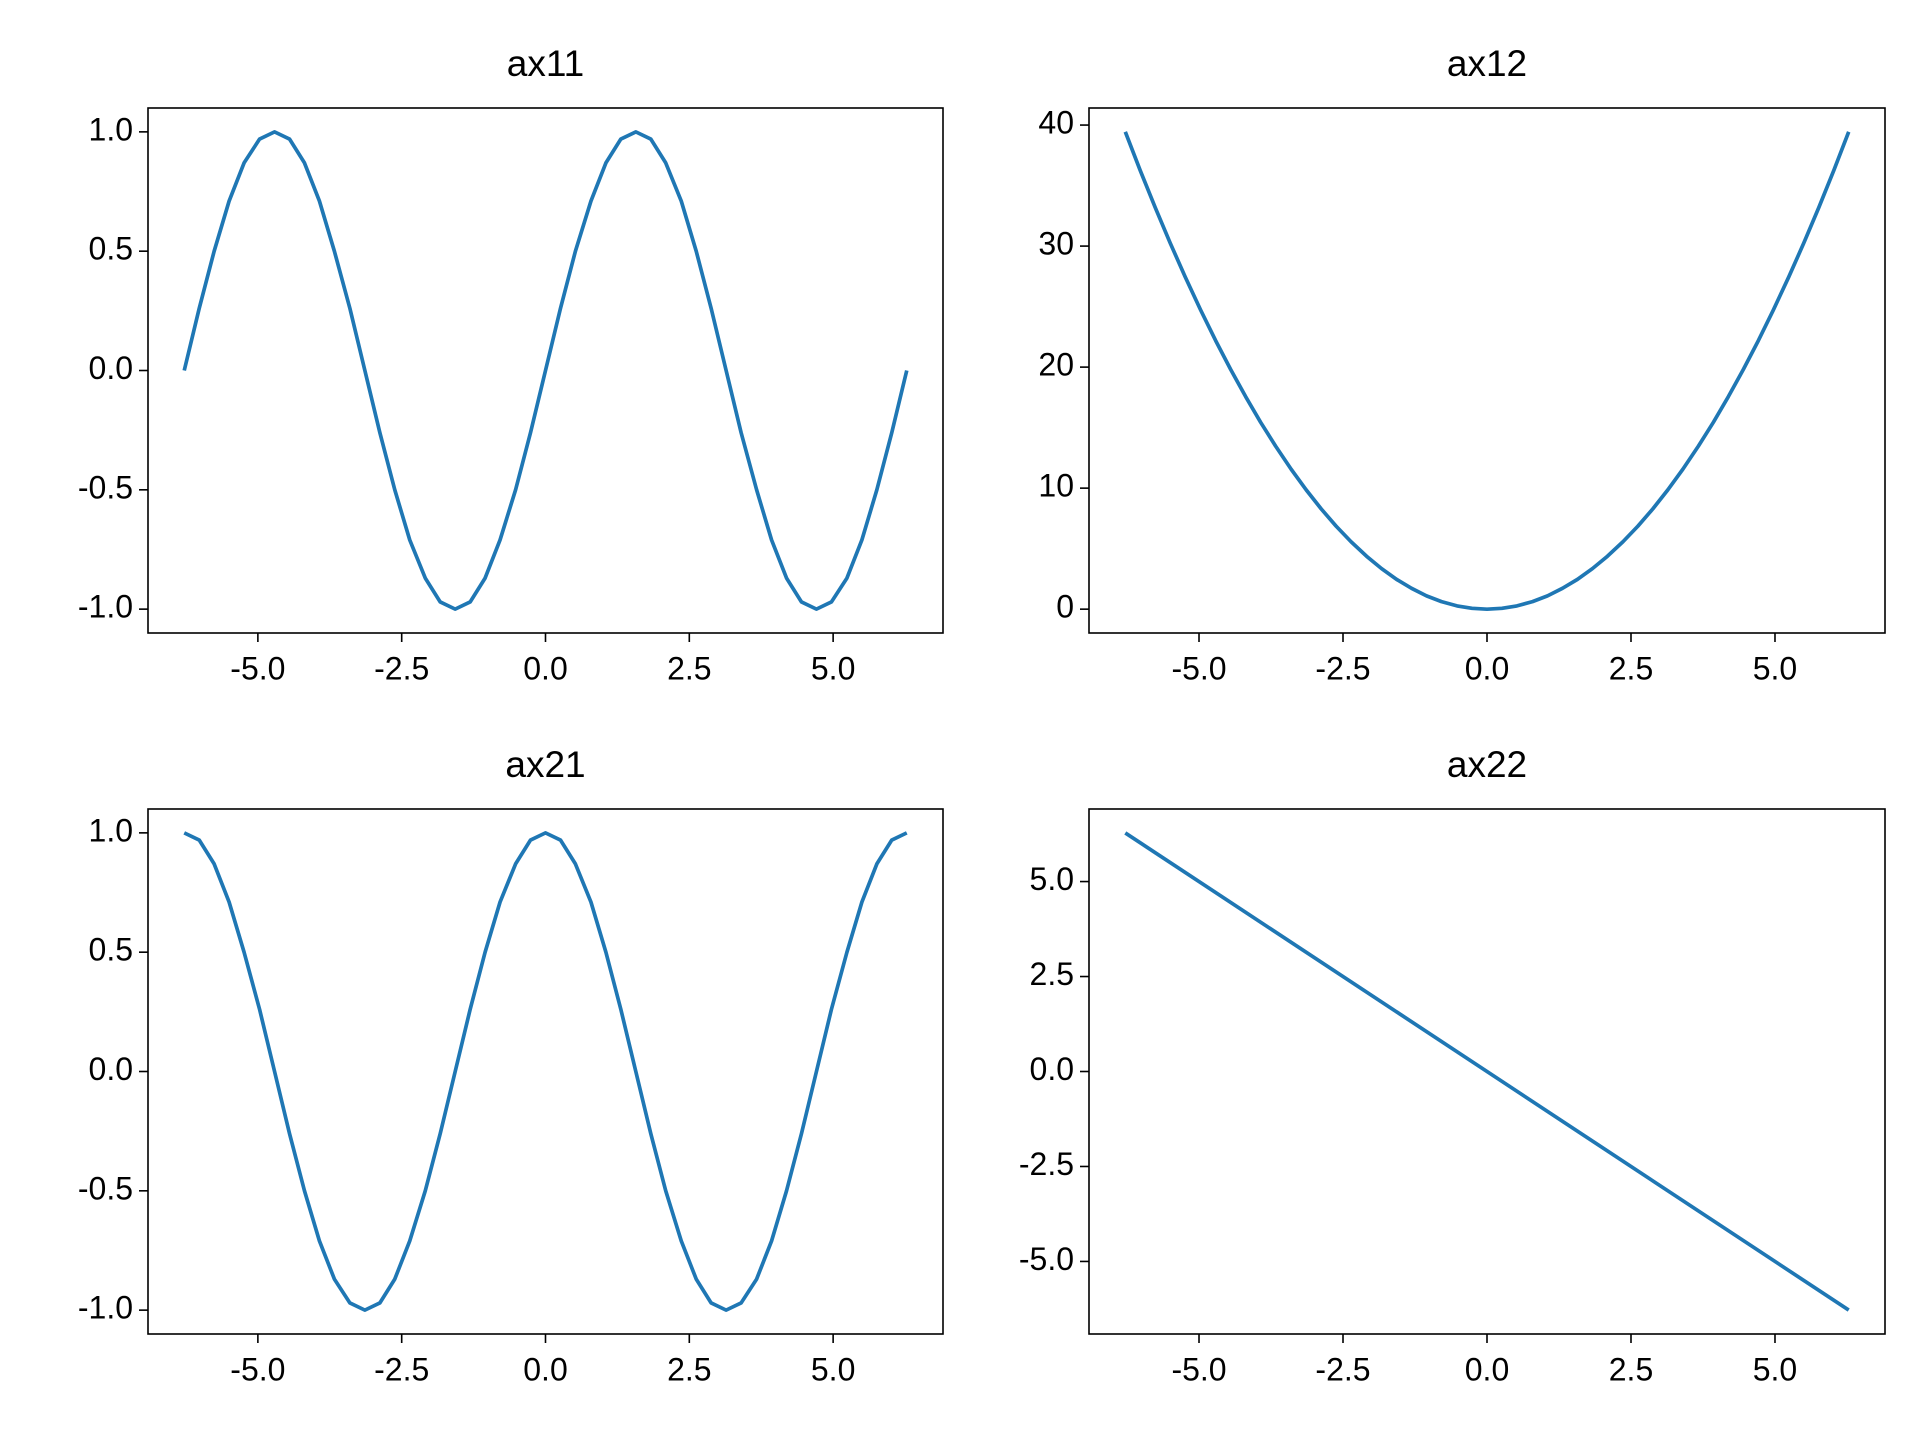 The height and width of the screenshot is (1440, 1920). What do you see at coordinates (1056, 244) in the screenshot?
I see `y-tick-label: 30` at bounding box center [1056, 244].